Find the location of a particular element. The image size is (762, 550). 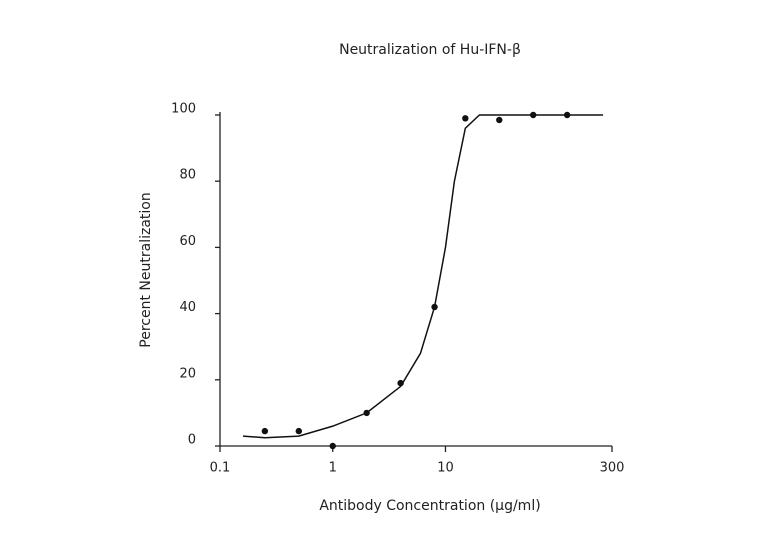

x-tick-label: 1 is located at coordinates (333, 468).